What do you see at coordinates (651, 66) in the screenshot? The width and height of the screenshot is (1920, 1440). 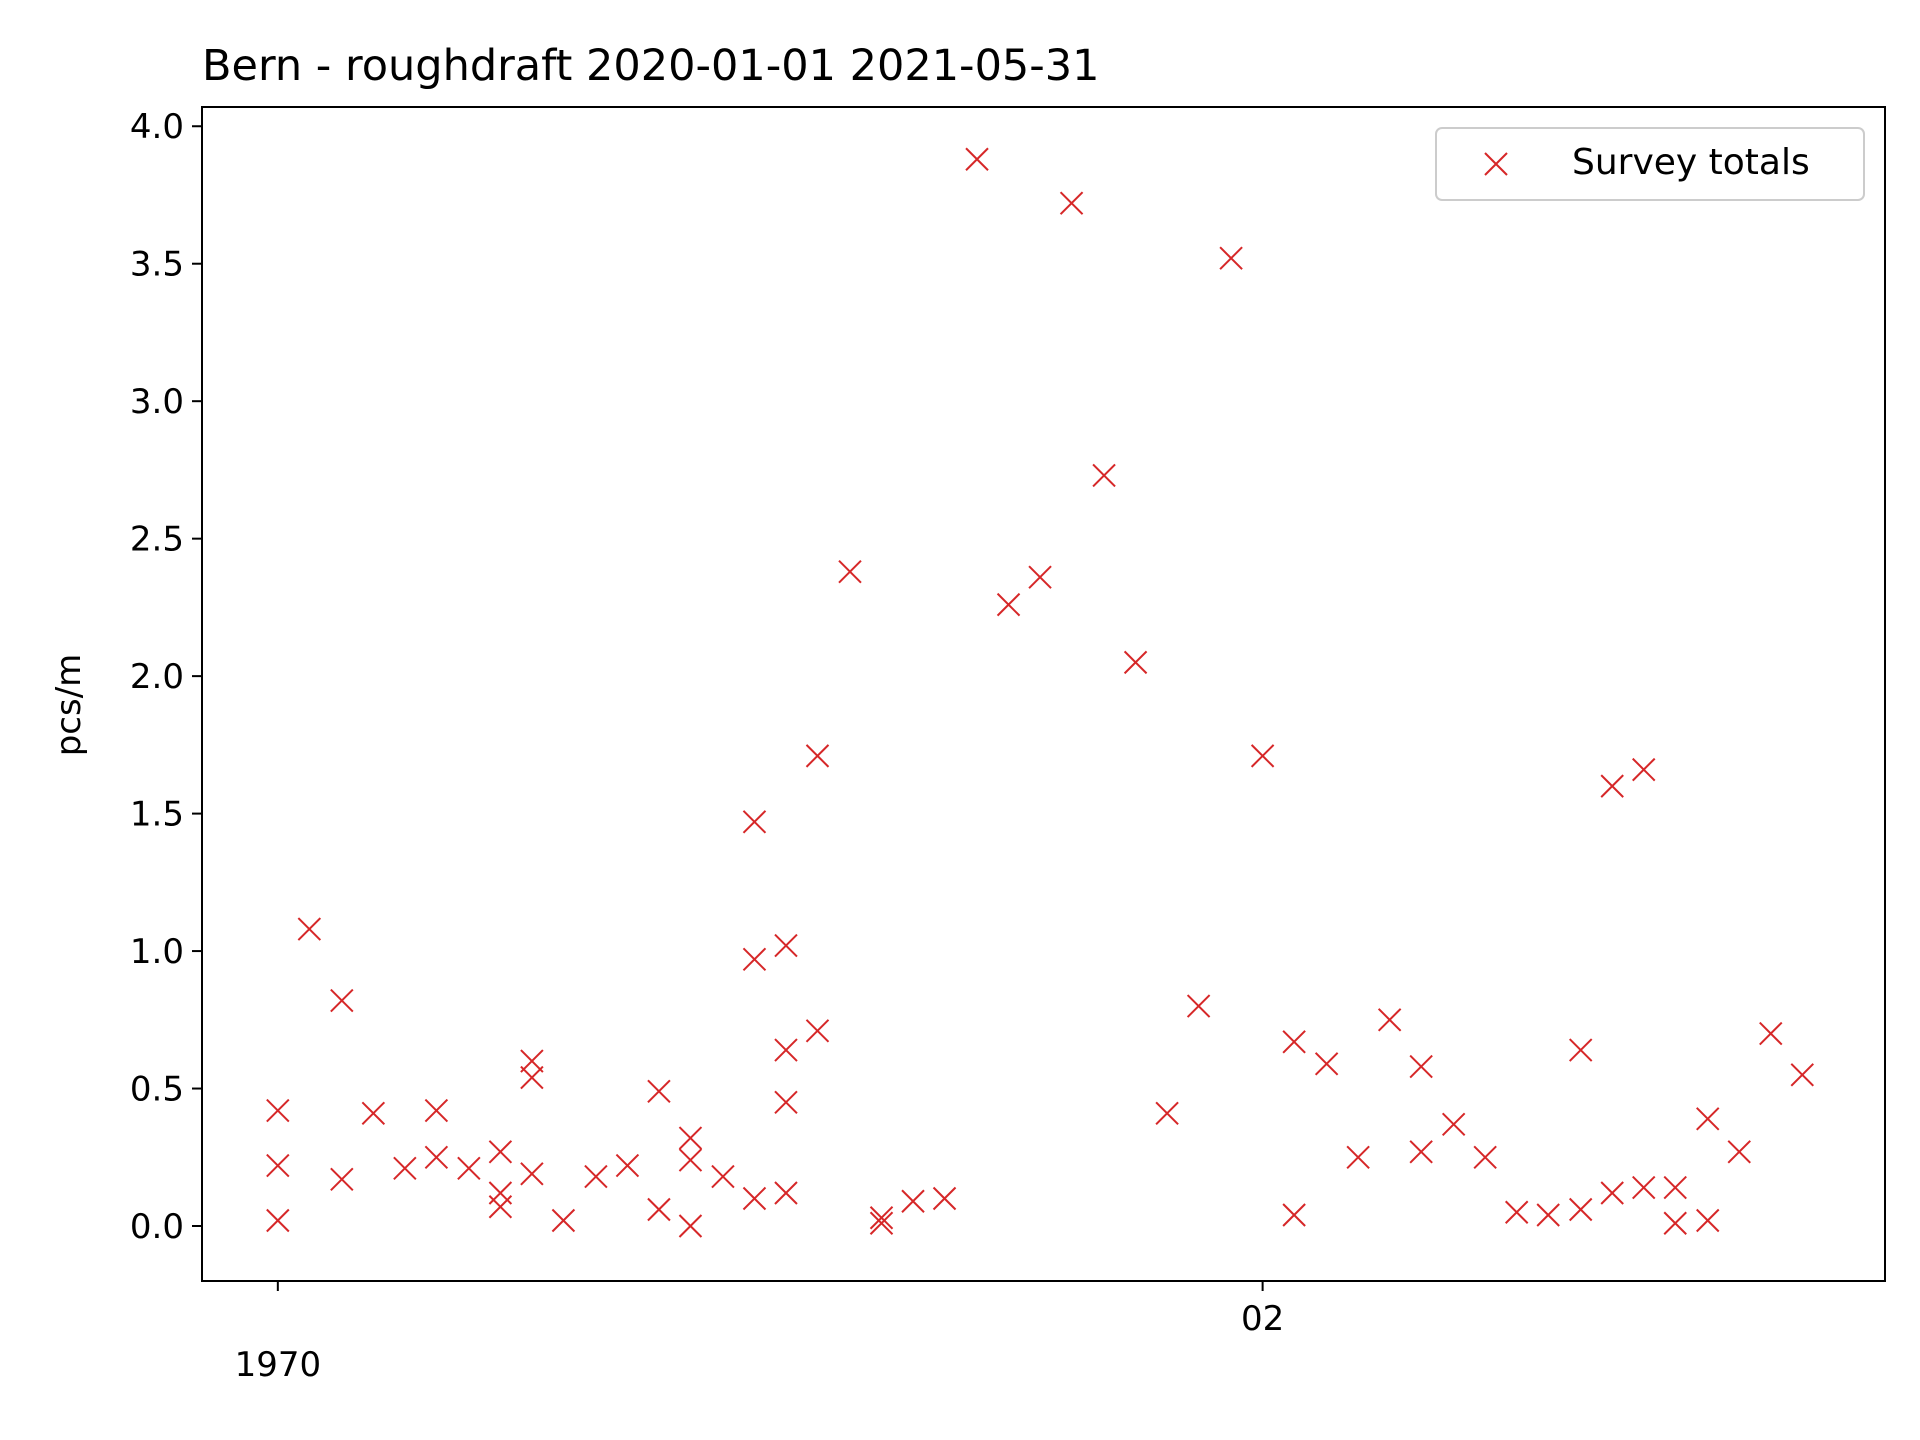 I see `chart-title: Bern - roughdraft 2020-01-01 2021-05-31` at bounding box center [651, 66].